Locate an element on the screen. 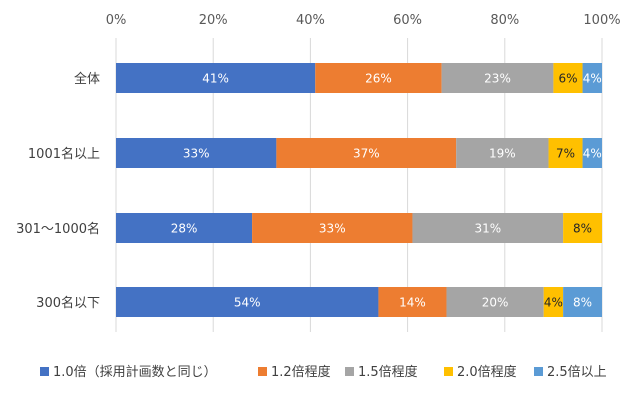 The image size is (640, 404). category-label: 全体 is located at coordinates (87, 79).